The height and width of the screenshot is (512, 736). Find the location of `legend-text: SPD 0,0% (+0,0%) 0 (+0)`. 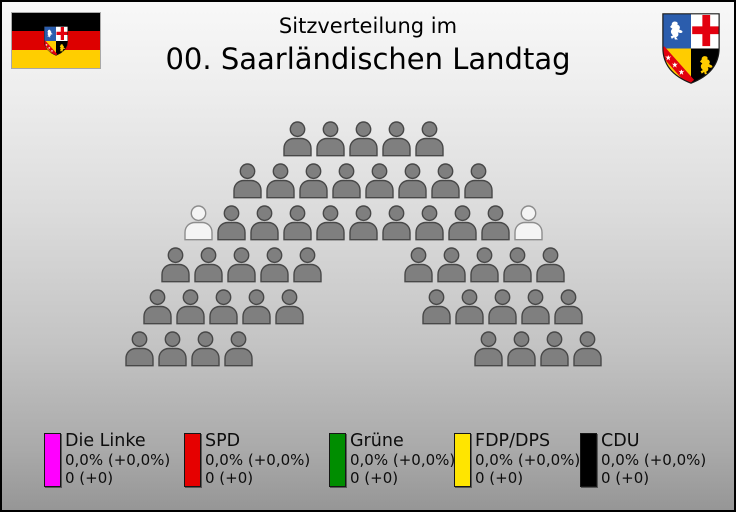

legend-text: SPD 0,0% (+0,0%) 0 (+0) is located at coordinates (257, 459).